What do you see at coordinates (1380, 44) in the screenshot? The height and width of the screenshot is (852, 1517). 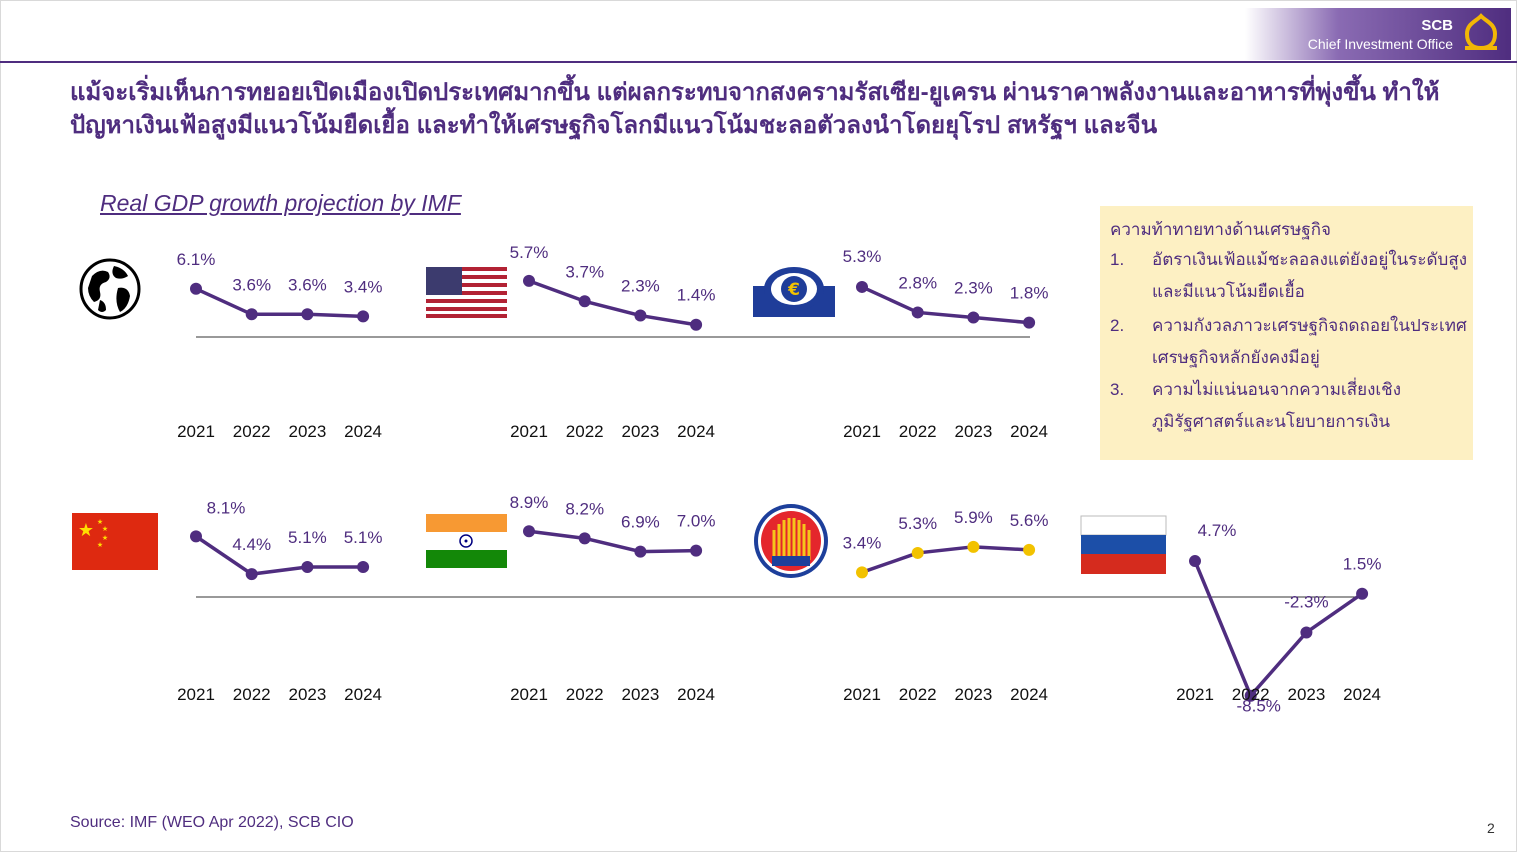 I see `brand-subtitle: Chief Investment Office` at bounding box center [1380, 44].